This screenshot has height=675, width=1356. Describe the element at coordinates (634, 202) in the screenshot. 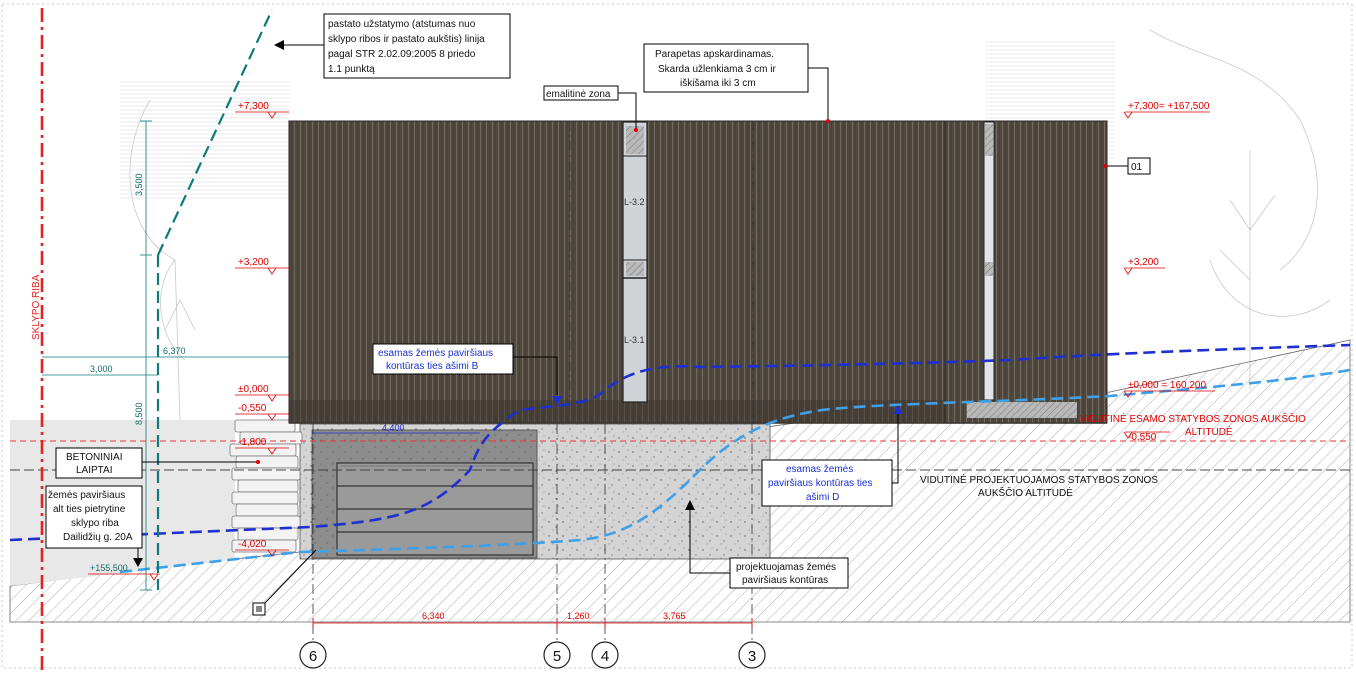

I see `window-mark-l32: L-3.2` at that location.